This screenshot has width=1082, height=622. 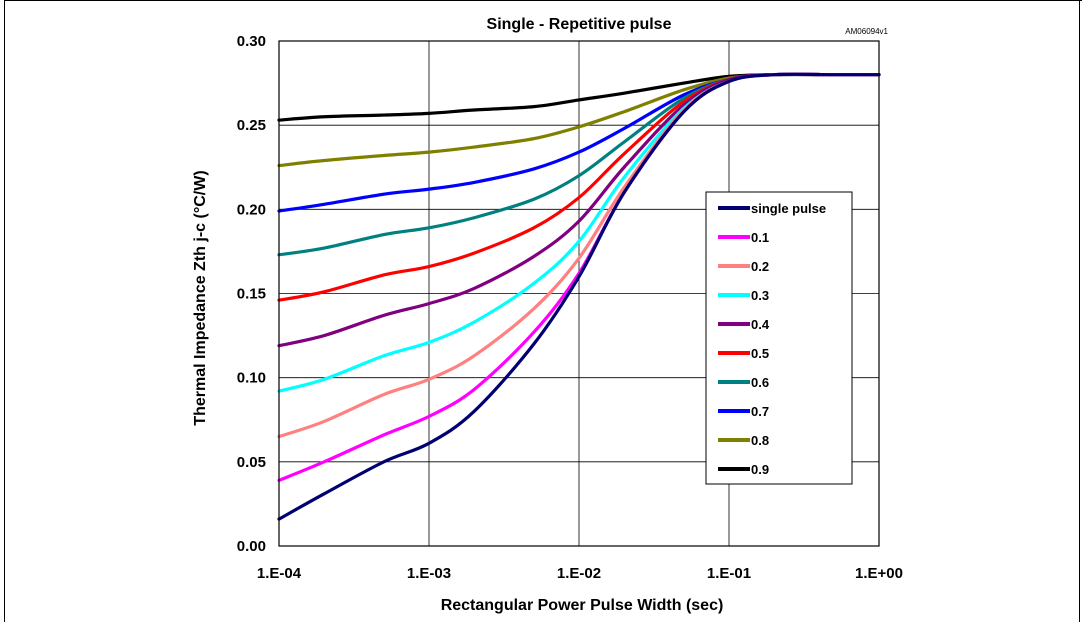 What do you see at coordinates (251, 378) in the screenshot?
I see `y-tick-label: 0.10` at bounding box center [251, 378].